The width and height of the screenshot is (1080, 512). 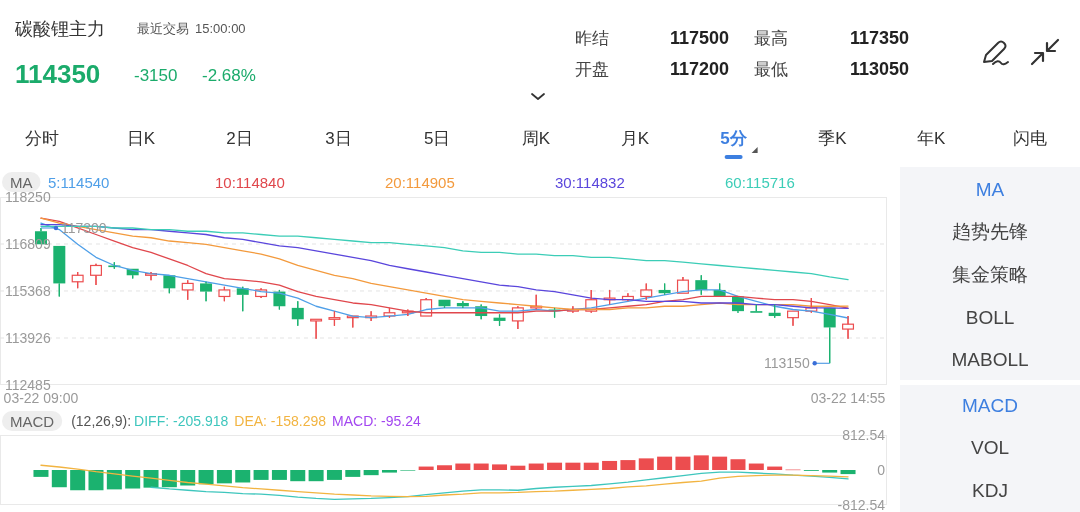 I want to click on header-label: 15:00:00, so click(x=220, y=28).